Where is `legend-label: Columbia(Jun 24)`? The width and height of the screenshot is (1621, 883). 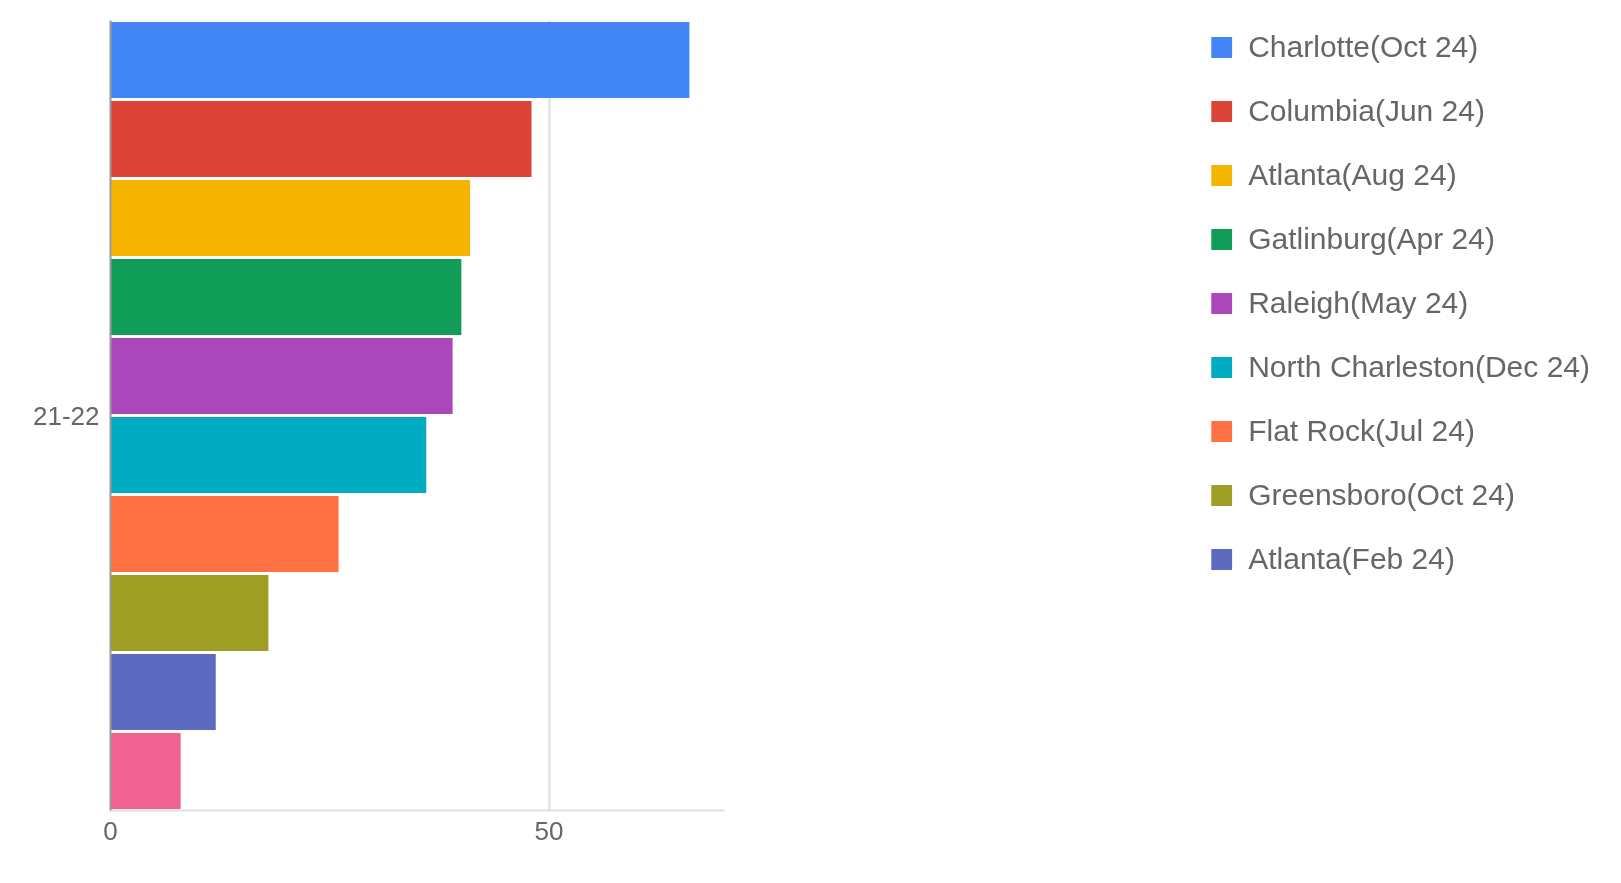 legend-label: Columbia(Jun 24) is located at coordinates (1366, 111).